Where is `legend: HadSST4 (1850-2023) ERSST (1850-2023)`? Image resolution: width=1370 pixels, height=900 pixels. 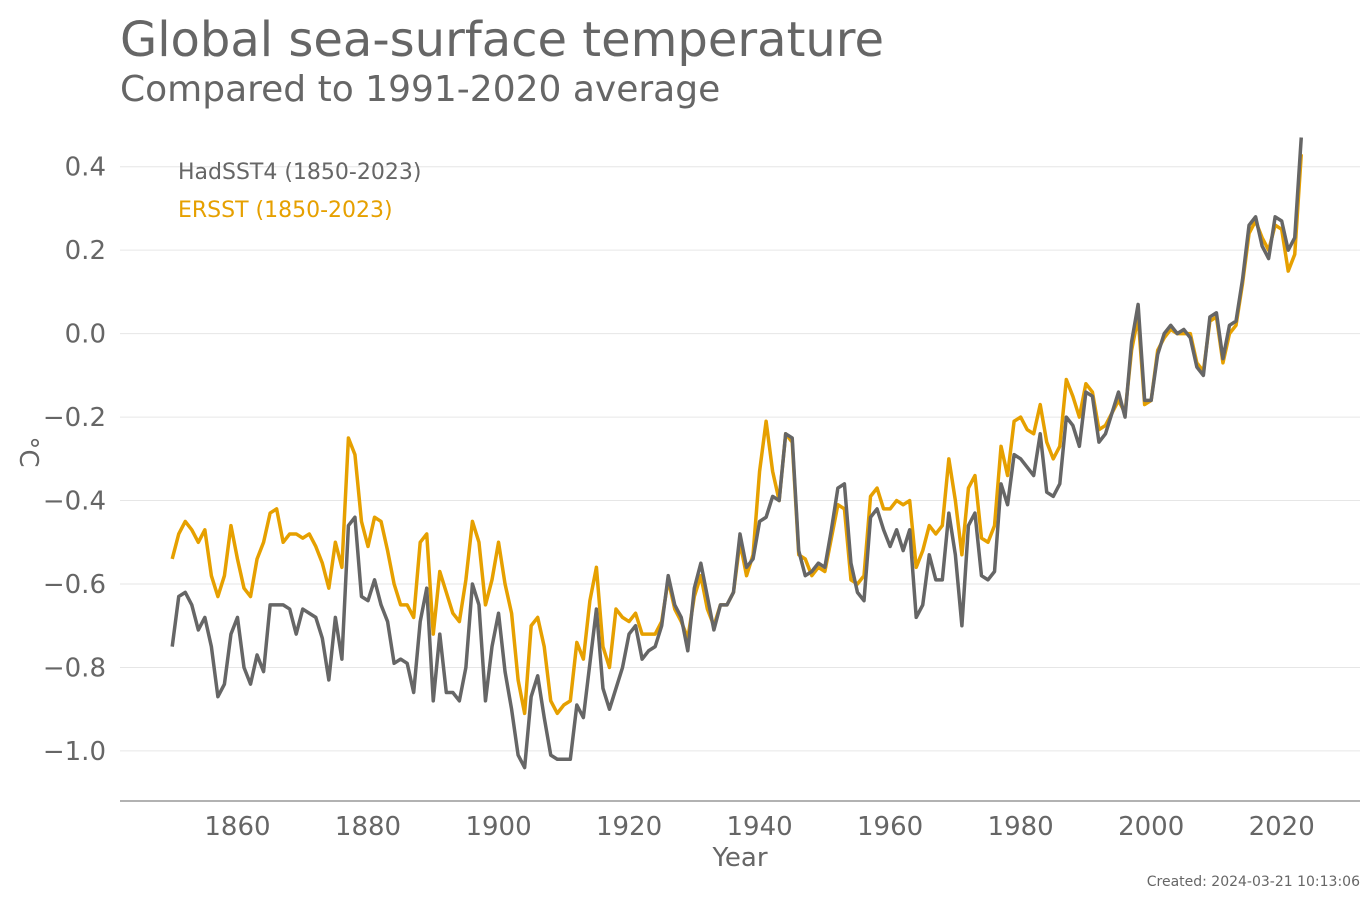
legend: HadSST4 (1850-2023) ERSST (1850-2023) is located at coordinates (299, 191).